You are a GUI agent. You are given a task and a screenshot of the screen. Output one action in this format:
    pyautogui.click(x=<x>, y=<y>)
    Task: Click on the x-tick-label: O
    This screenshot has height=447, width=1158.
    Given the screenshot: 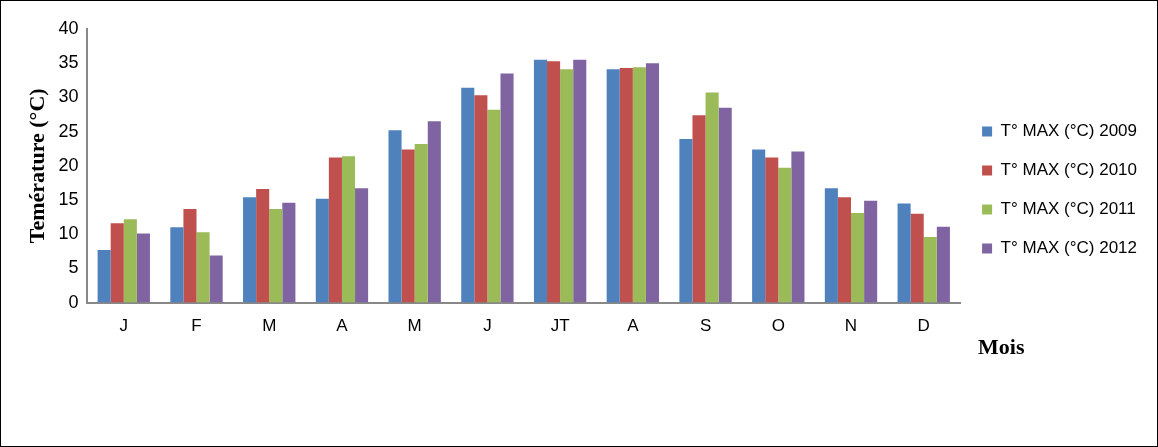 What is the action you would take?
    pyautogui.click(x=778, y=326)
    